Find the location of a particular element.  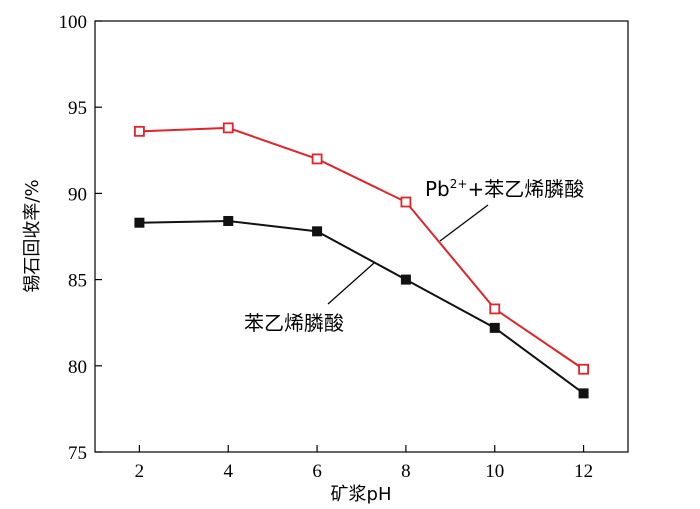

x-axis-title: 矿浆pH is located at coordinates (361, 494).